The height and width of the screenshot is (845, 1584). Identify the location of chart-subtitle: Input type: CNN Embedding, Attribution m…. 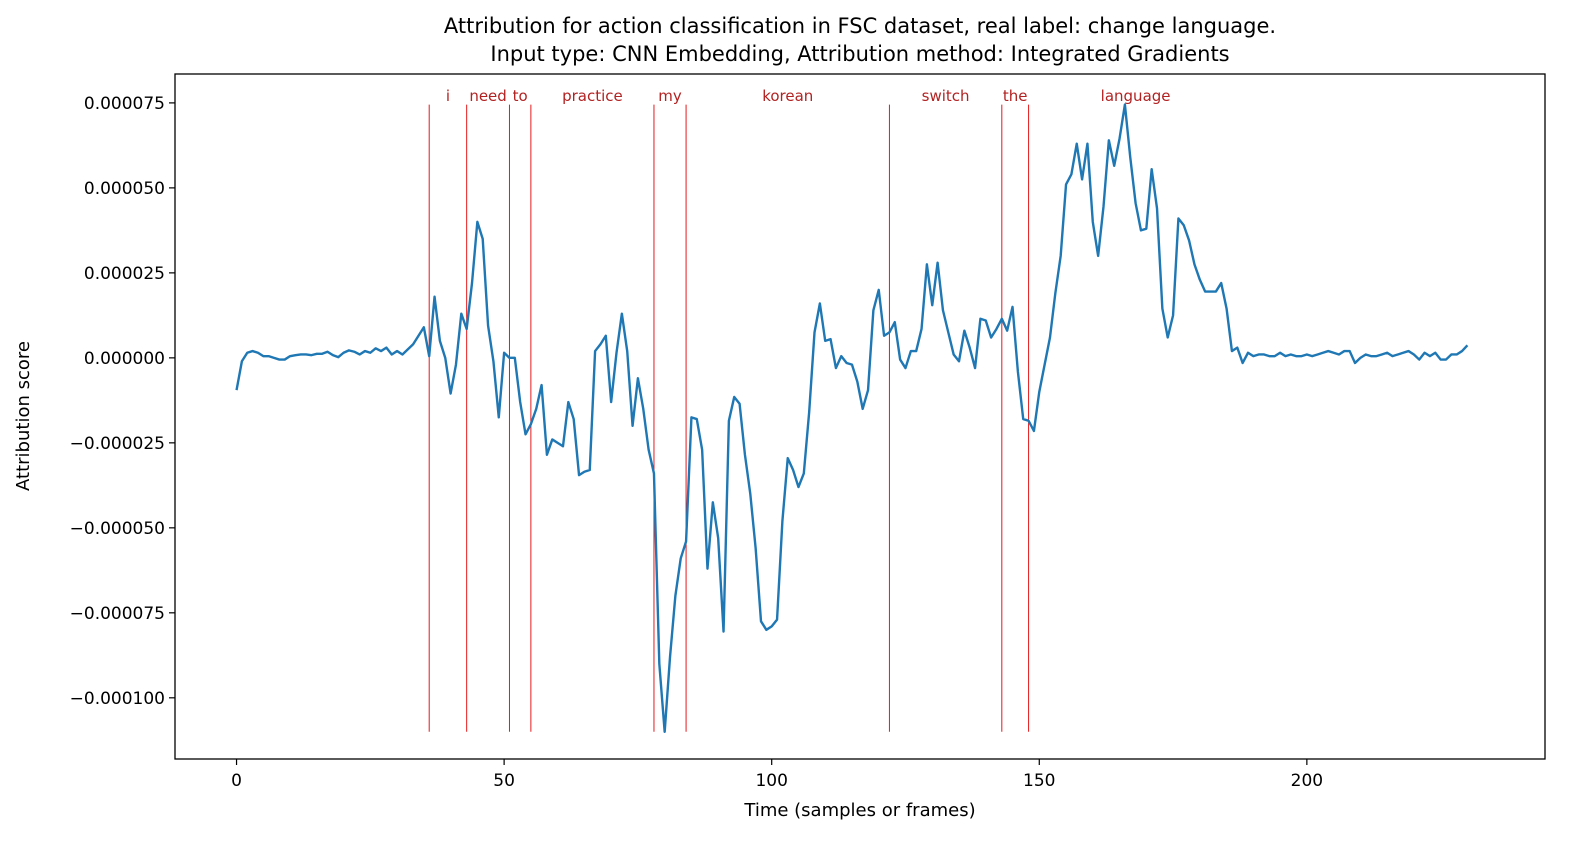
(859, 54).